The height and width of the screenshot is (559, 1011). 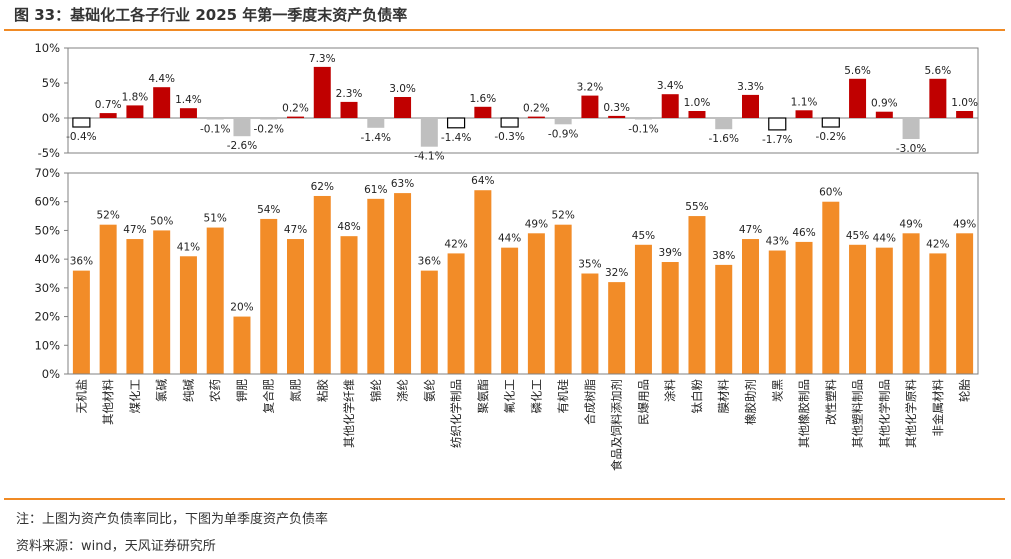 I want to click on x-category-label: 其他材料, so click(x=108, y=402).